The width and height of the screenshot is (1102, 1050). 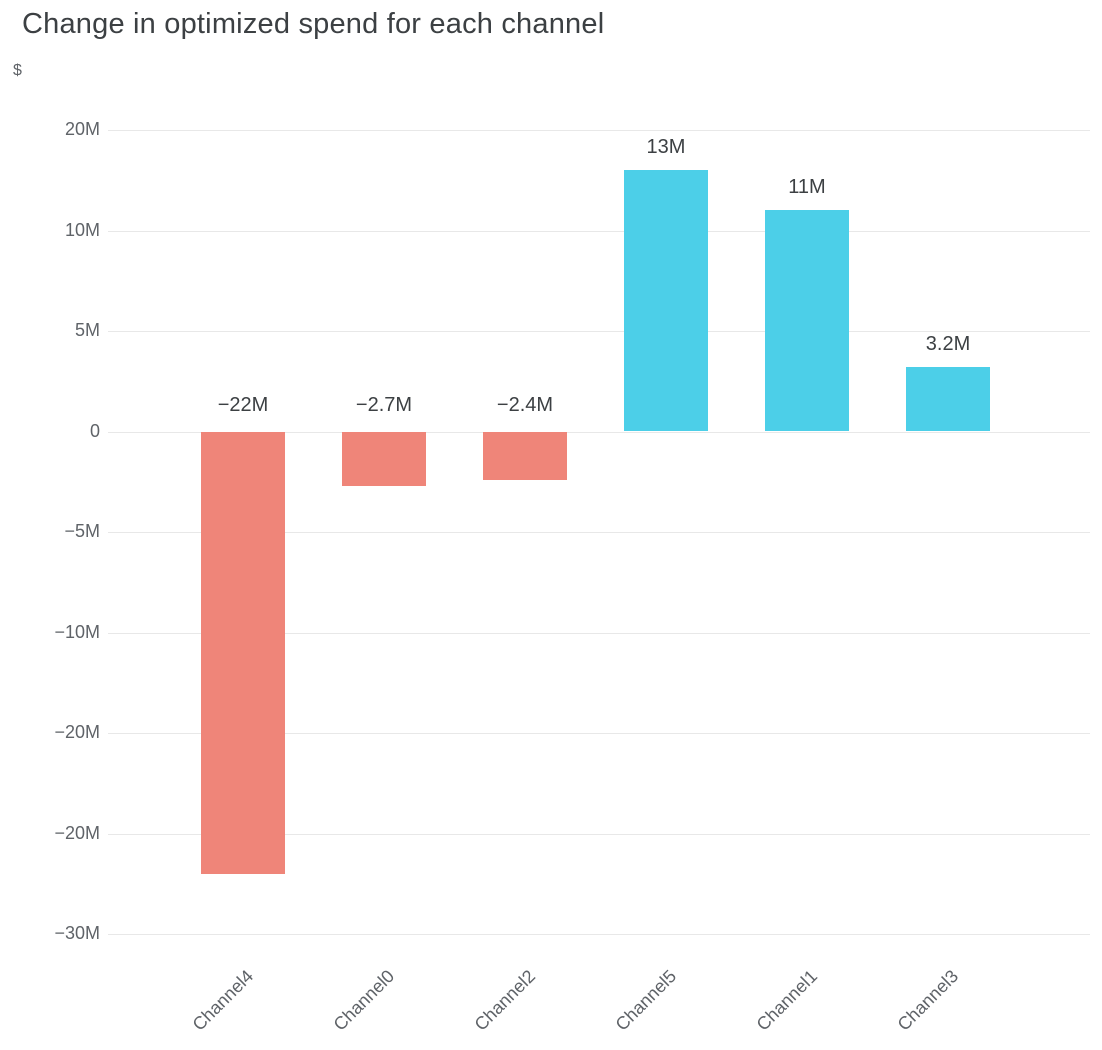 What do you see at coordinates (87, 330) in the screenshot?
I see `y-axis-tick-label: 5M` at bounding box center [87, 330].